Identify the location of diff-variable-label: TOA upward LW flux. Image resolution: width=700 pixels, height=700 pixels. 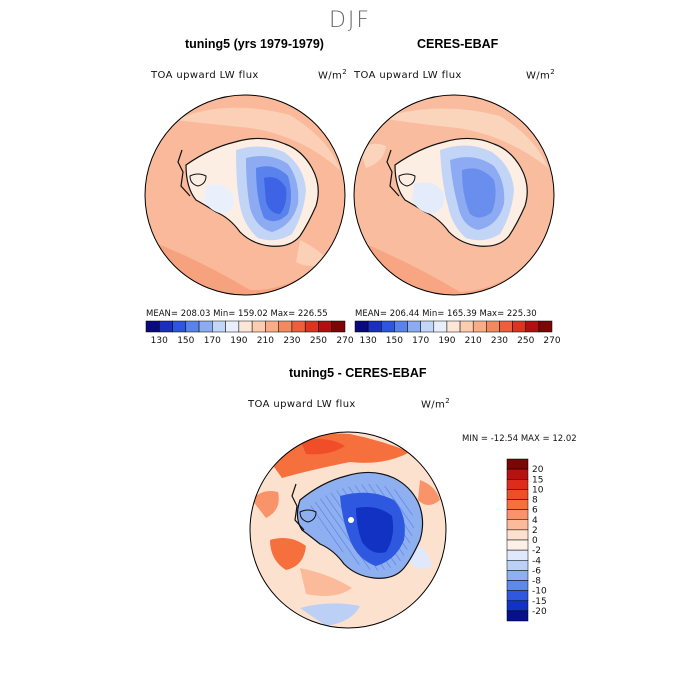
(302, 404).